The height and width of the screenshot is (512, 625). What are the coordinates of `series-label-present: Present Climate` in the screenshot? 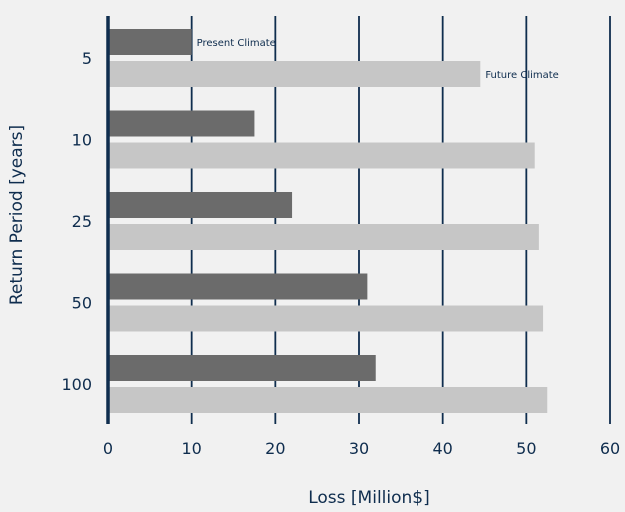 It's located at (236, 43).